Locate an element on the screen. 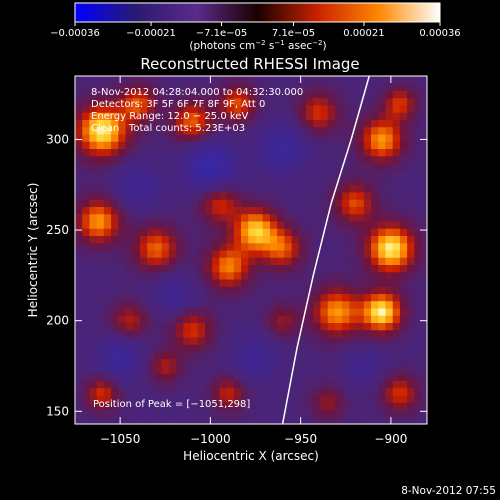  y-tick-label: 300 is located at coordinates (57, 139).